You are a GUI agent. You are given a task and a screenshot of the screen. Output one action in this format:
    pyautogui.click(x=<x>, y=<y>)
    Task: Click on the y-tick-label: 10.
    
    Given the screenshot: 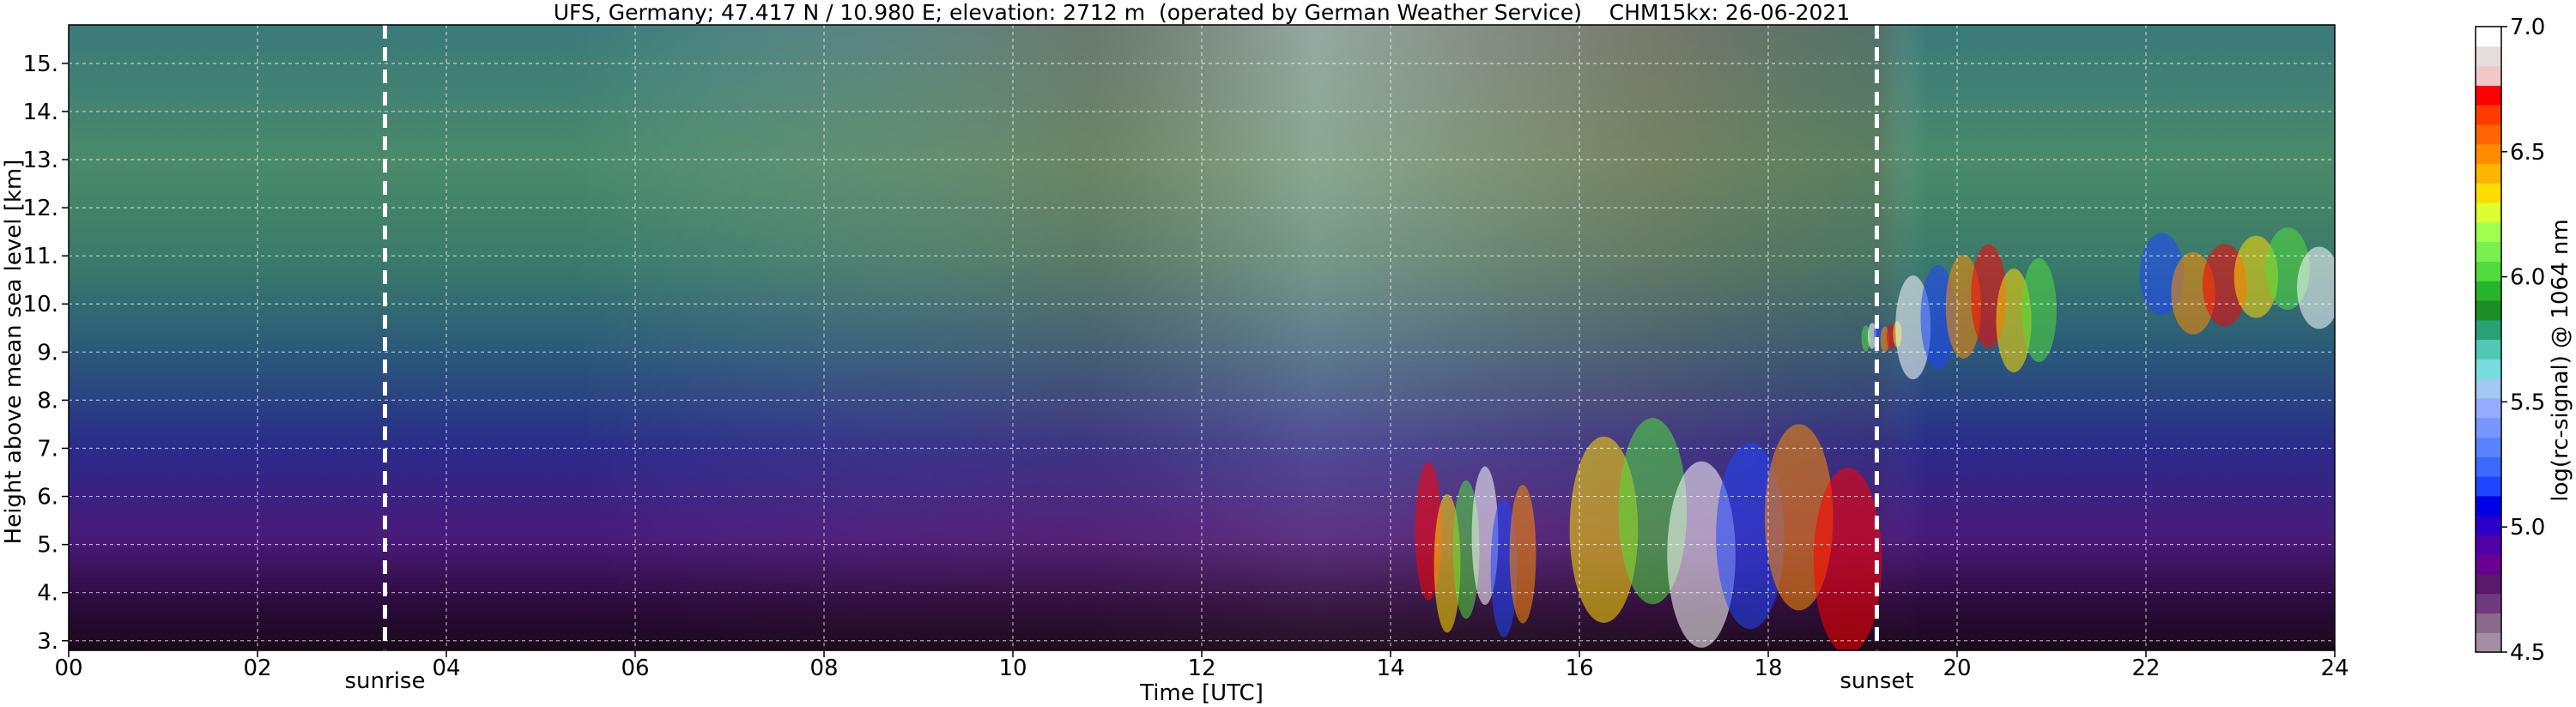 What is the action you would take?
    pyautogui.click(x=40, y=305)
    